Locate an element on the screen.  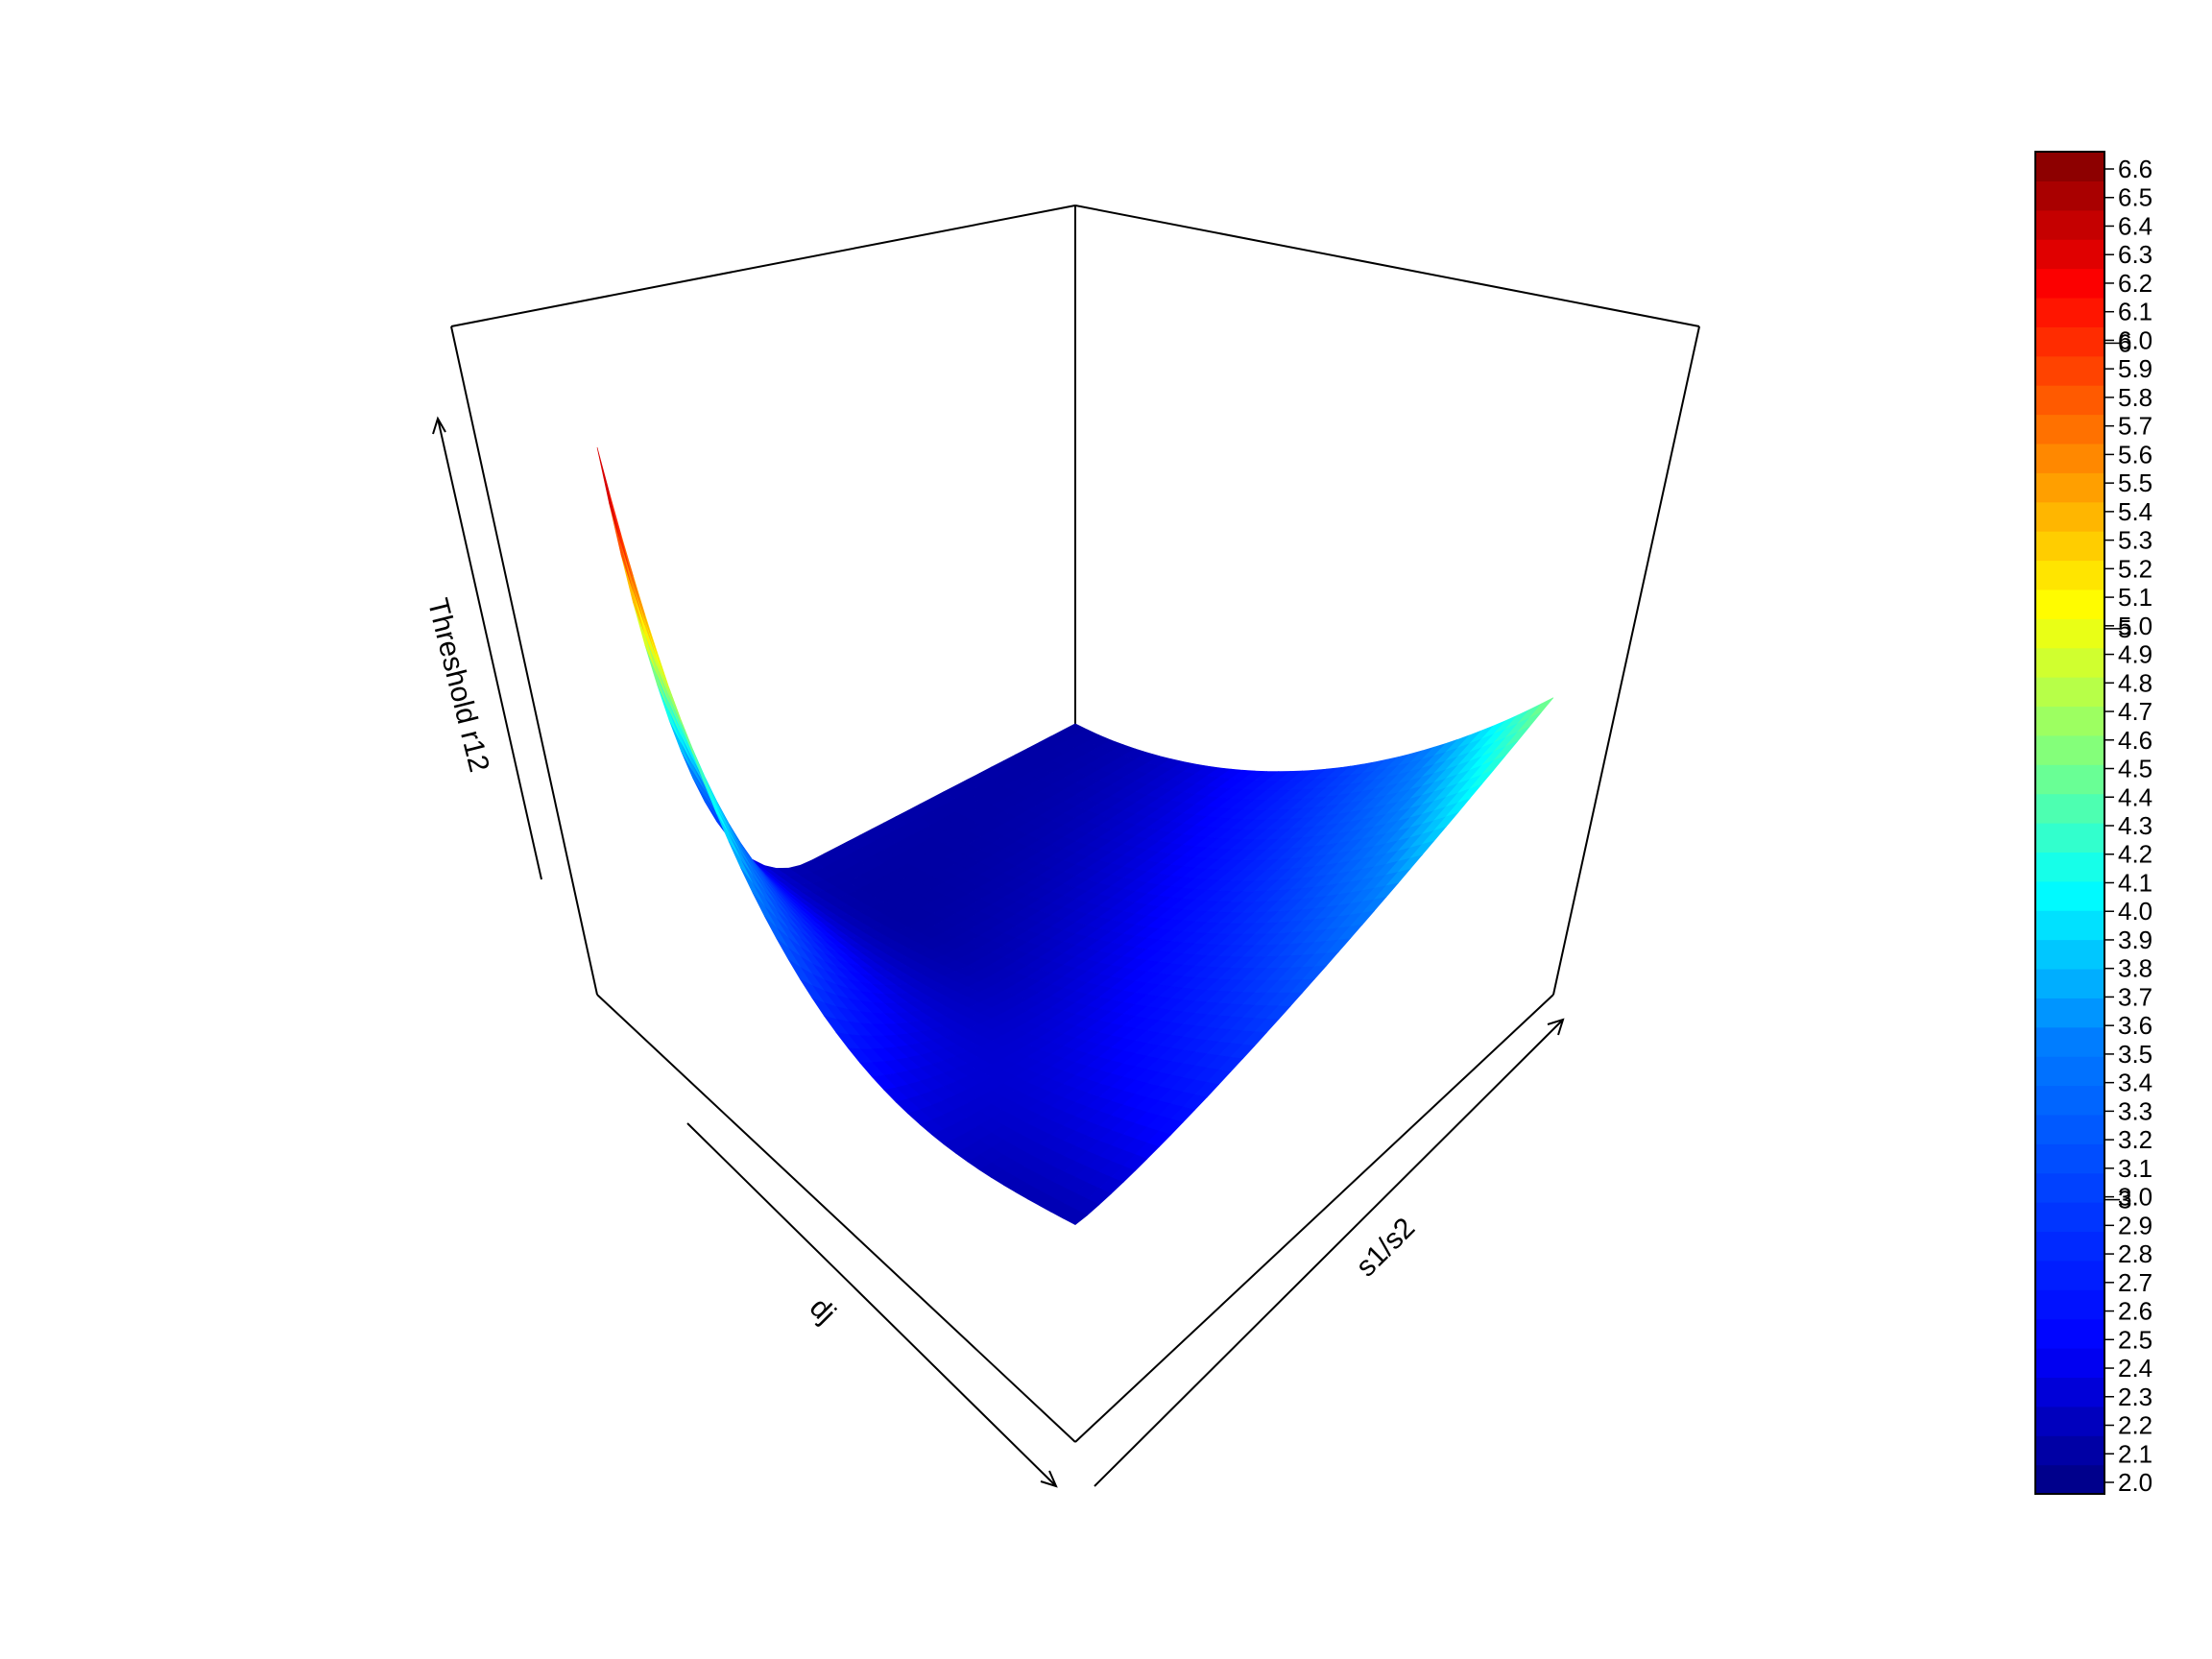
colorbar-tick-label: 5.3 is located at coordinates (2135, 540).